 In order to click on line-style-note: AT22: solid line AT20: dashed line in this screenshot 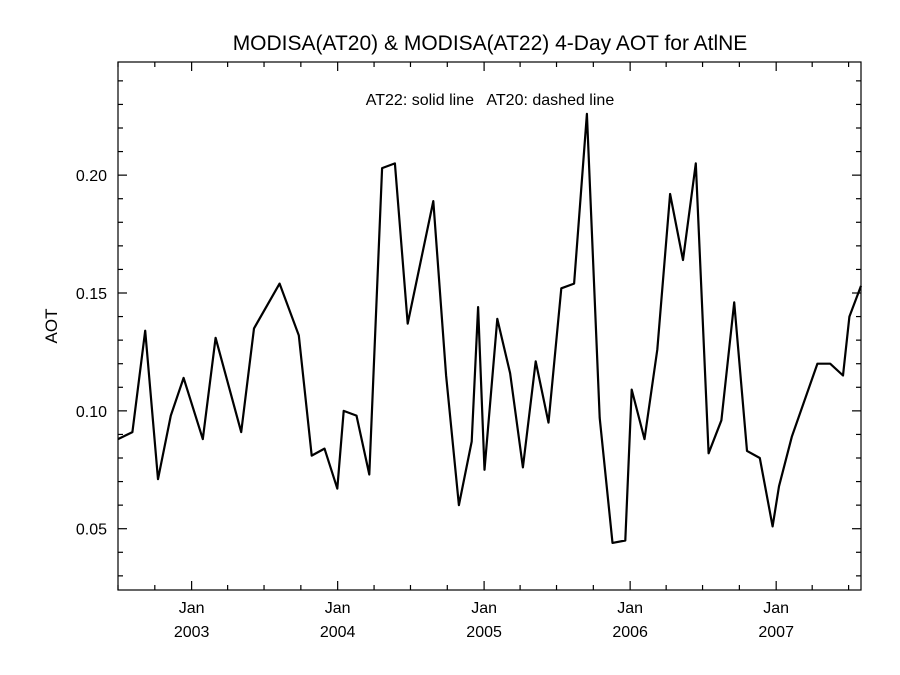, I will do `click(490, 100)`.